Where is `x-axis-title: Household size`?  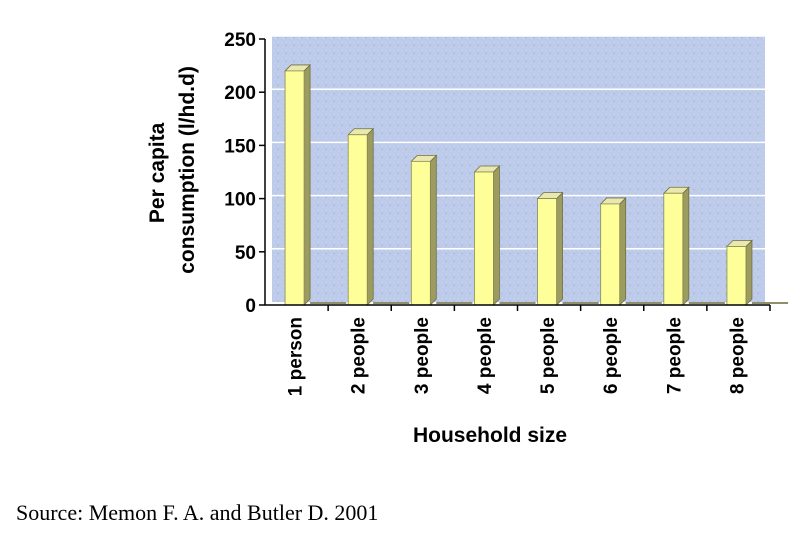 x-axis-title: Household size is located at coordinates (490, 435).